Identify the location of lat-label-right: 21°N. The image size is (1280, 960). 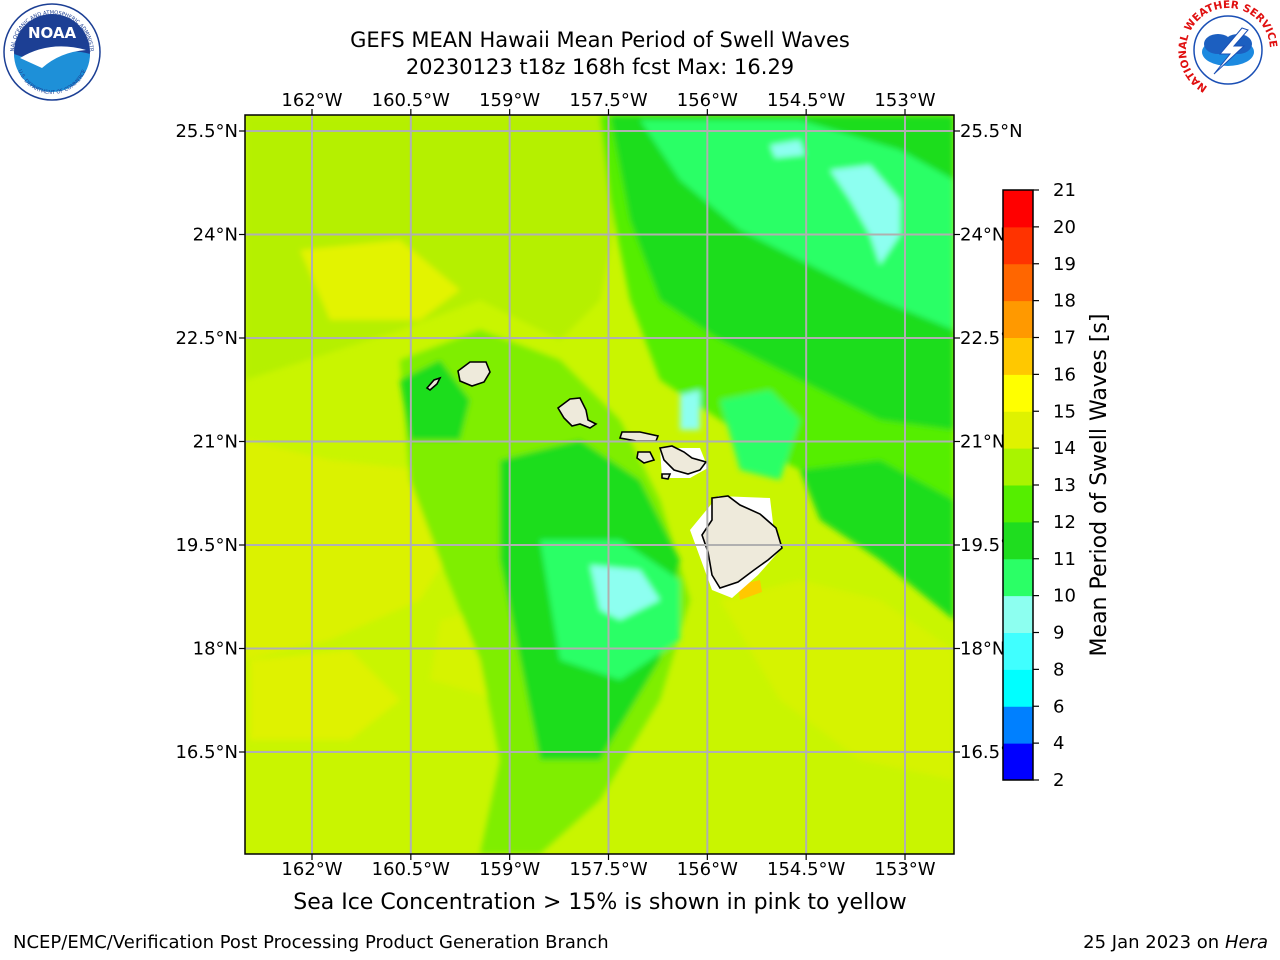
(982, 442).